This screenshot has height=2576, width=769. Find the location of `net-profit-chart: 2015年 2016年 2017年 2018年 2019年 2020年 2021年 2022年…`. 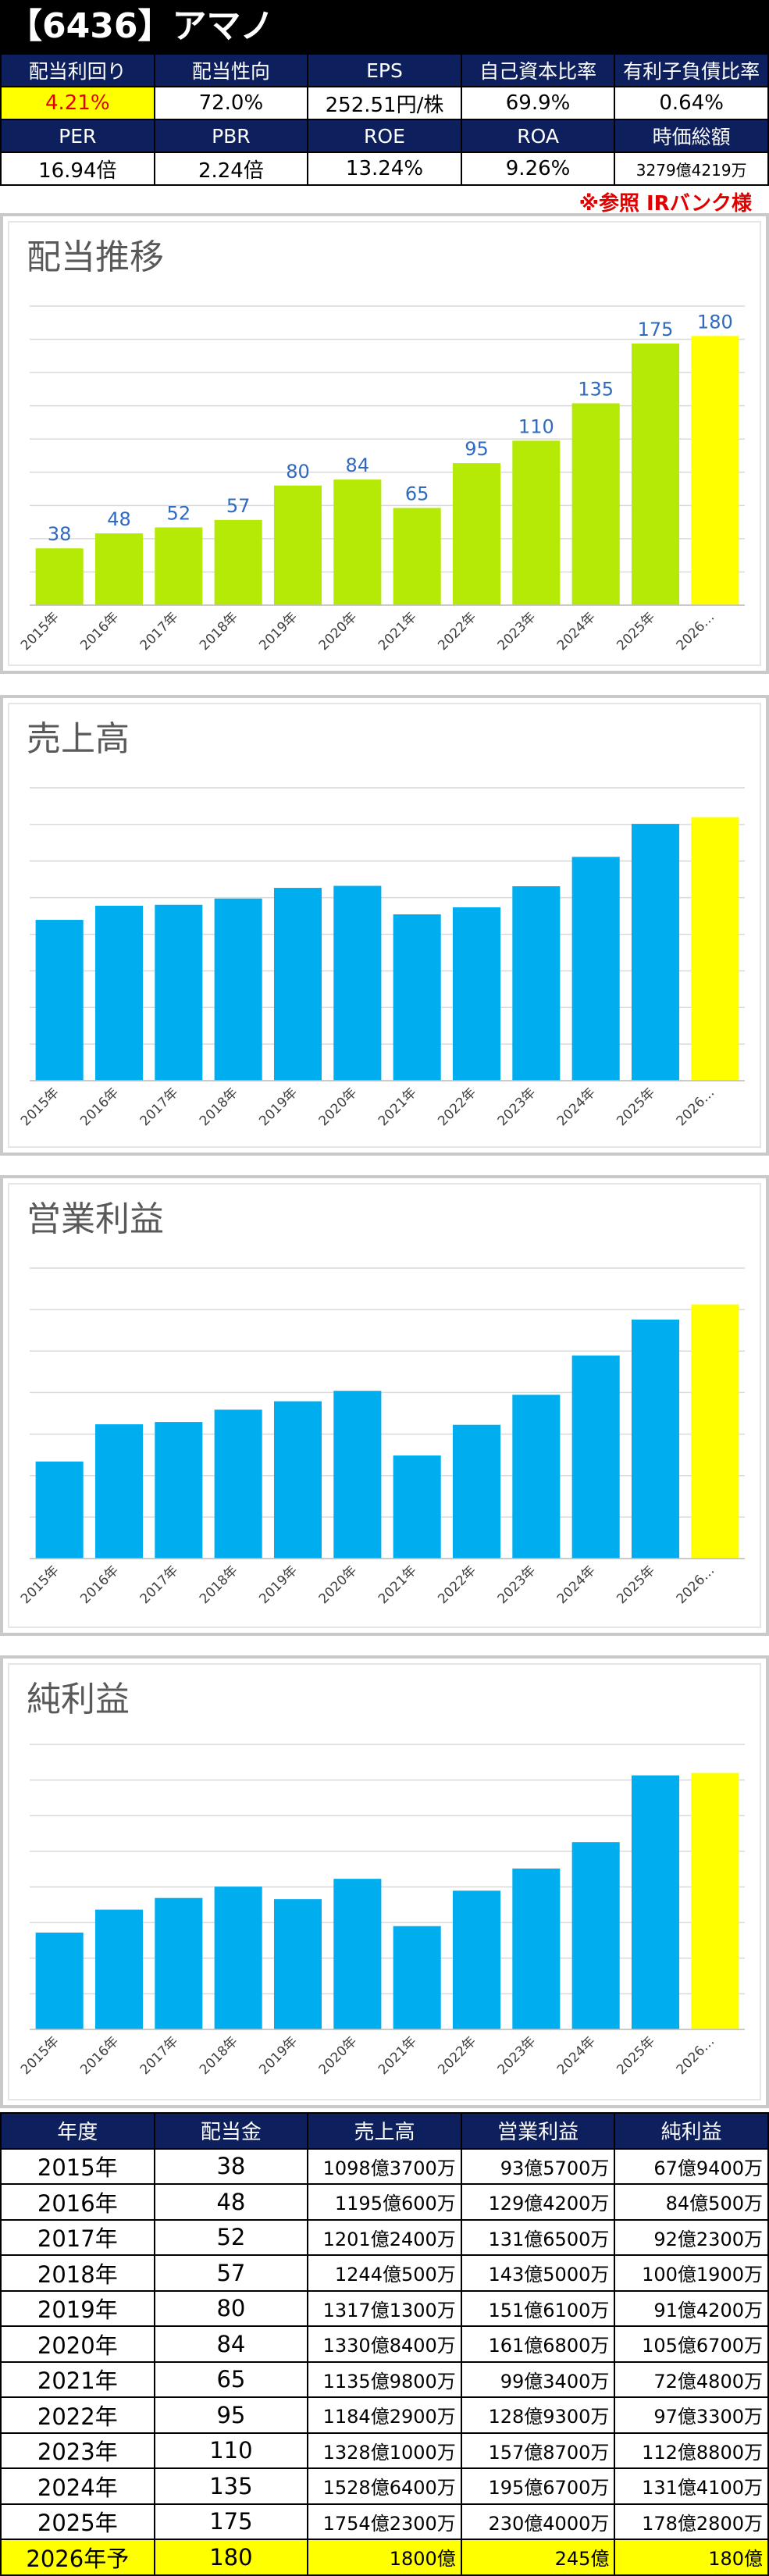

net-profit-chart: 2015年 2016年 2017年 2018年 2019年 2020年 2021年 2022年… is located at coordinates (381, 1911).